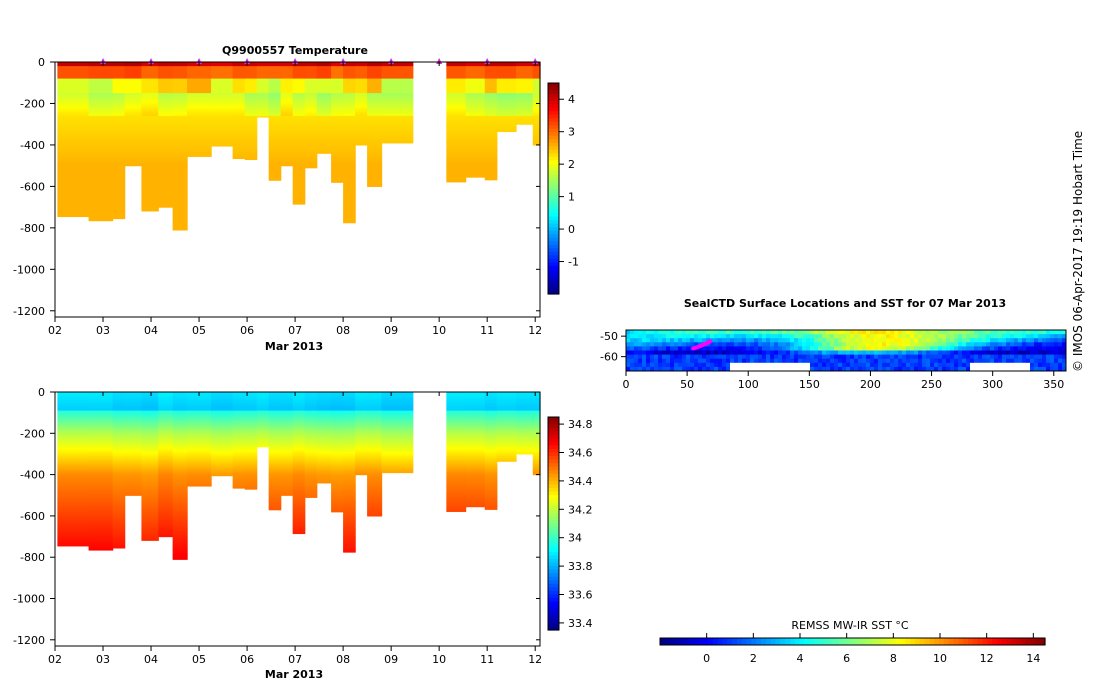  What do you see at coordinates (247, 330) in the screenshot?
I see `x-tick-label: 06` at bounding box center [247, 330].